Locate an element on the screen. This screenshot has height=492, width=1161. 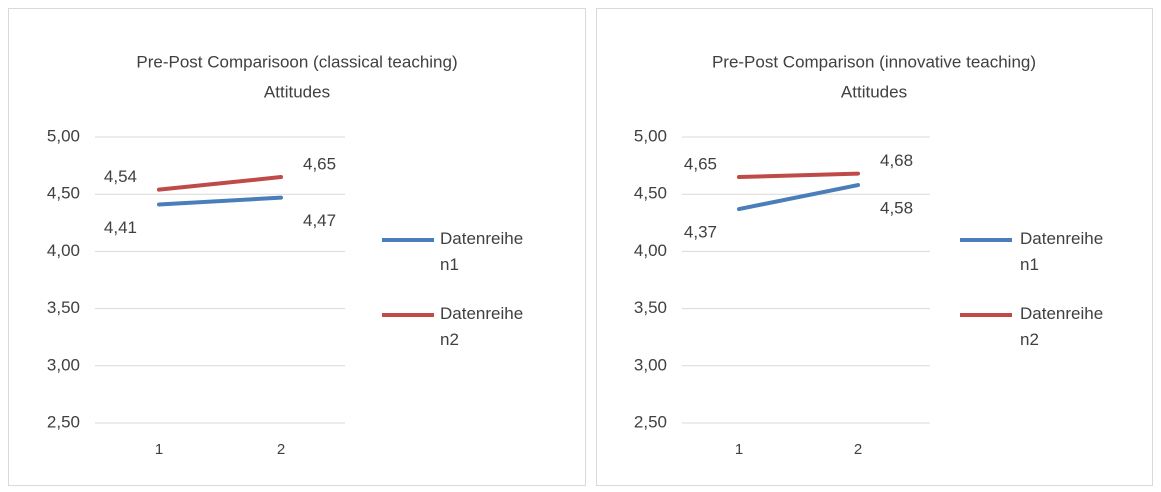
data-label: 4,68 is located at coordinates (896, 160).